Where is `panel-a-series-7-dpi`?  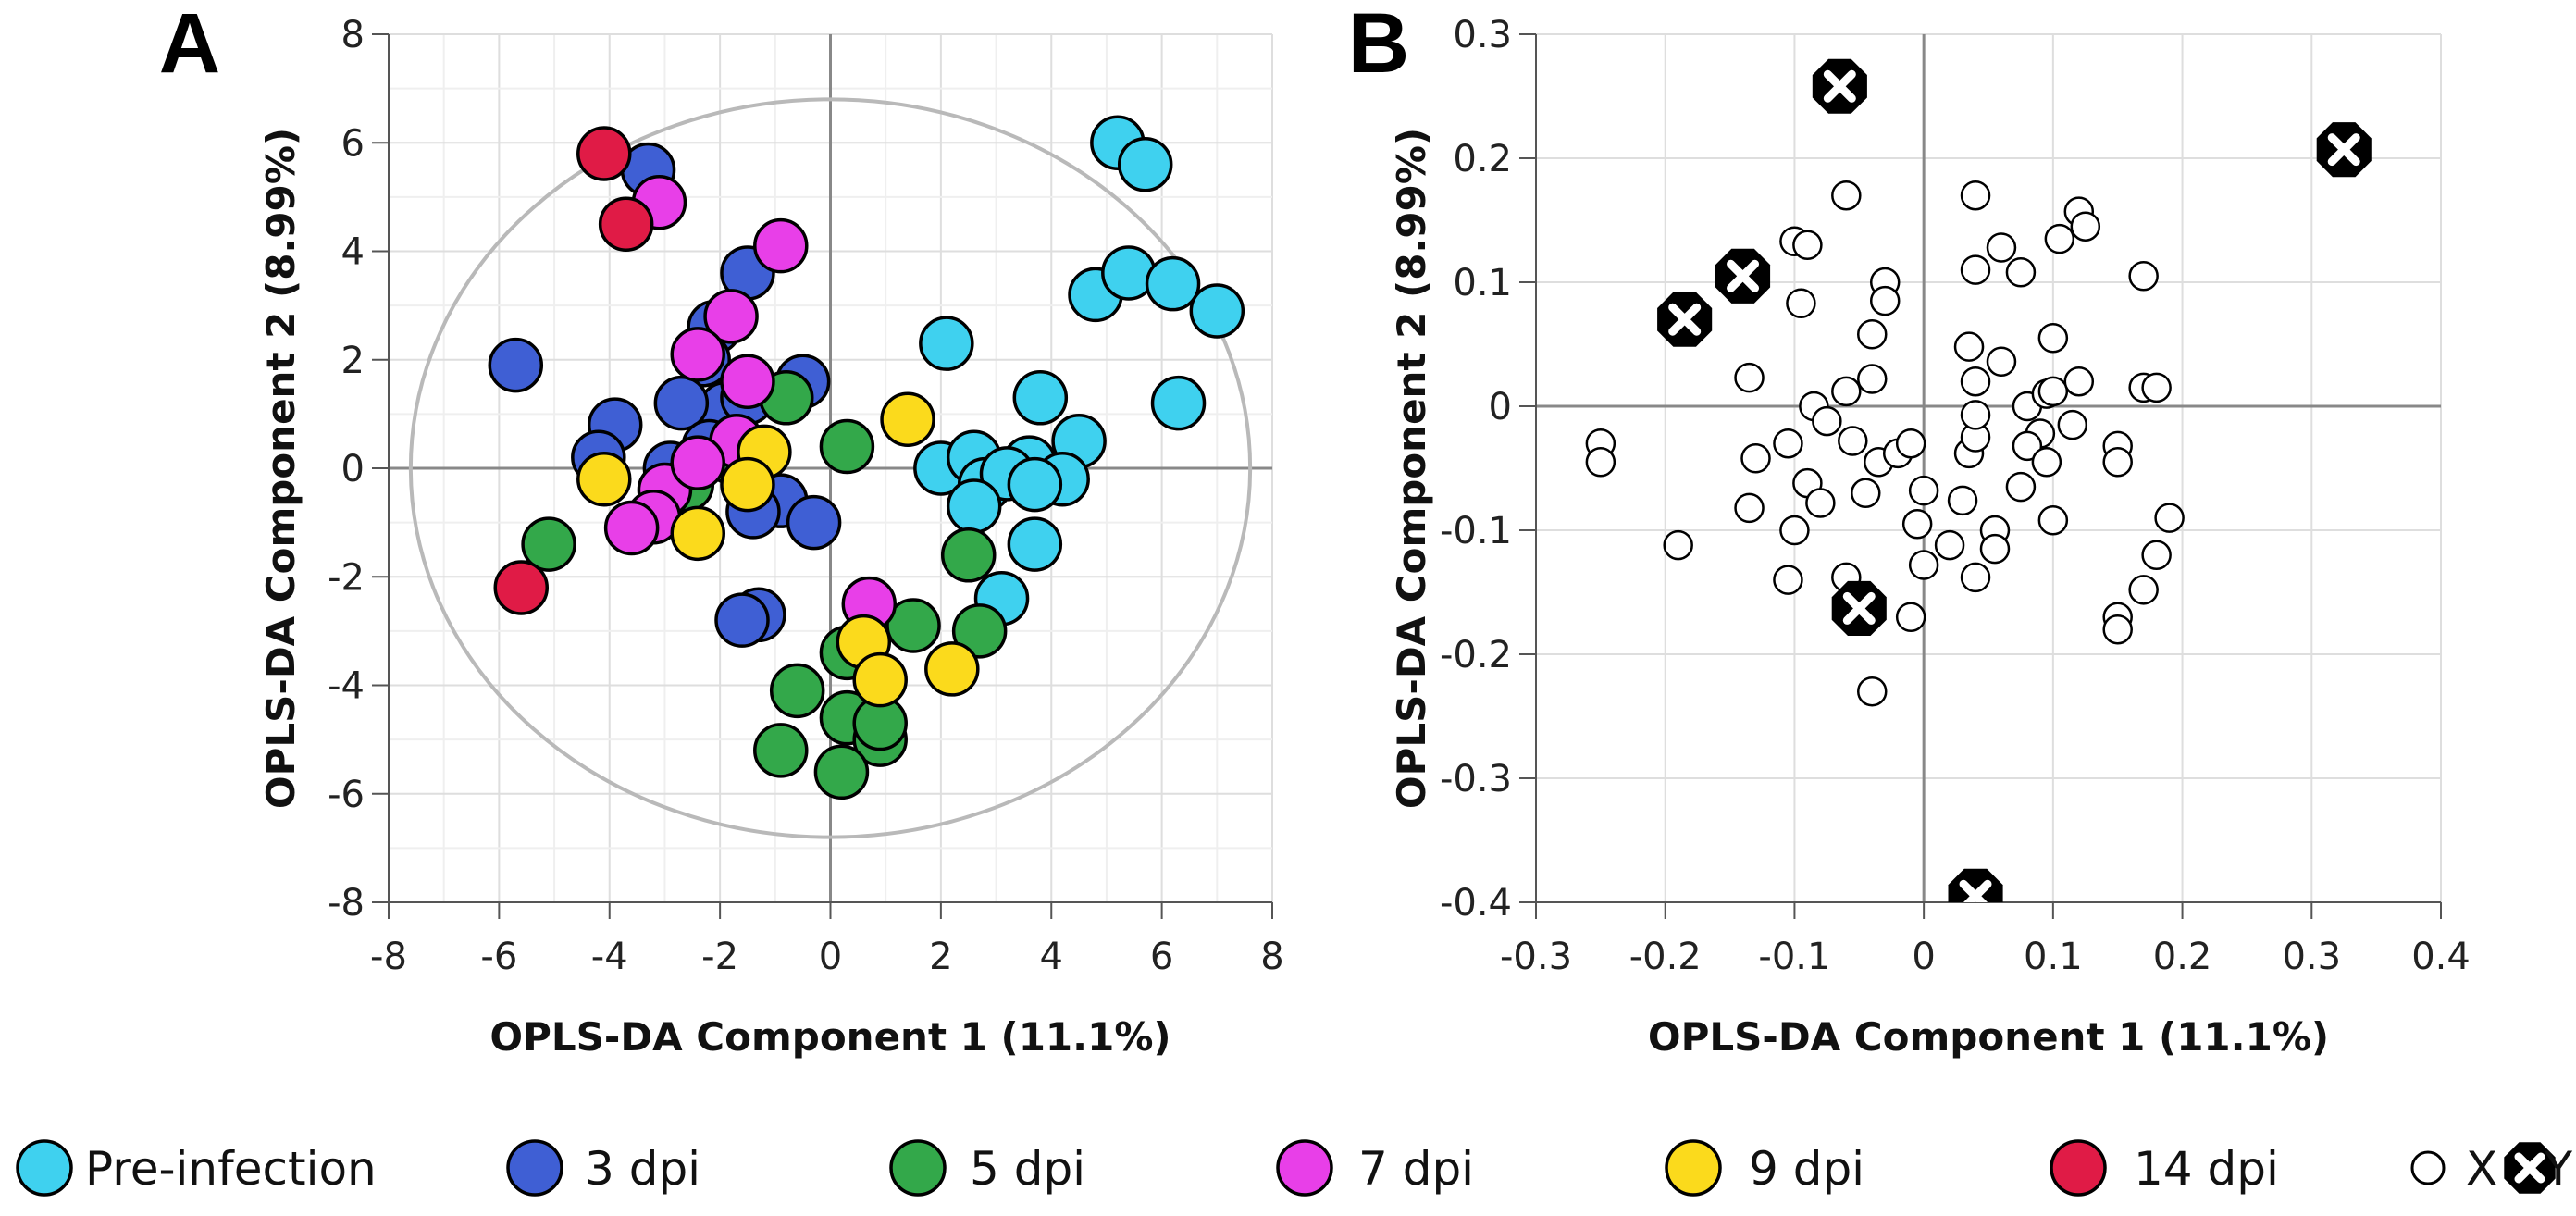 panel-a-series-7-dpi is located at coordinates (750, 403).